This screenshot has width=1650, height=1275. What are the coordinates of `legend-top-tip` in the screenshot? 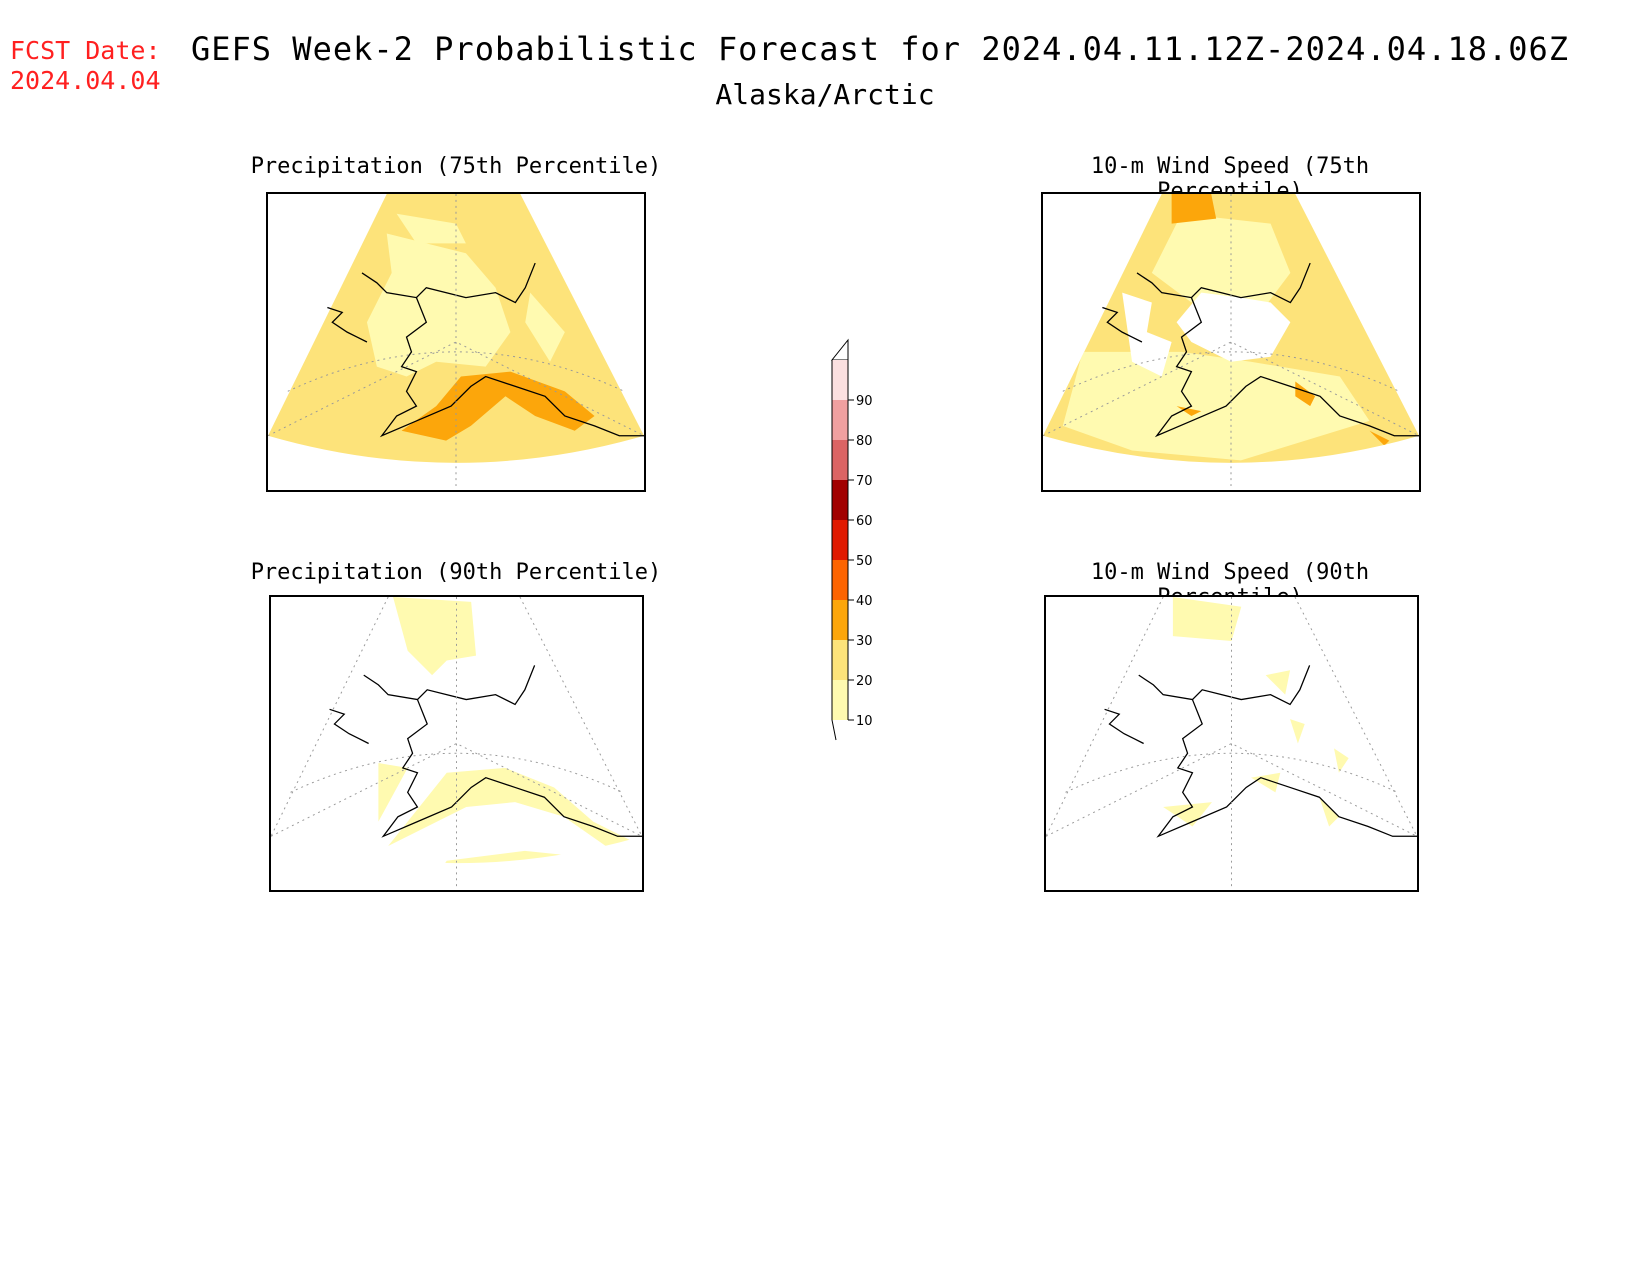 It's located at (839, 349).